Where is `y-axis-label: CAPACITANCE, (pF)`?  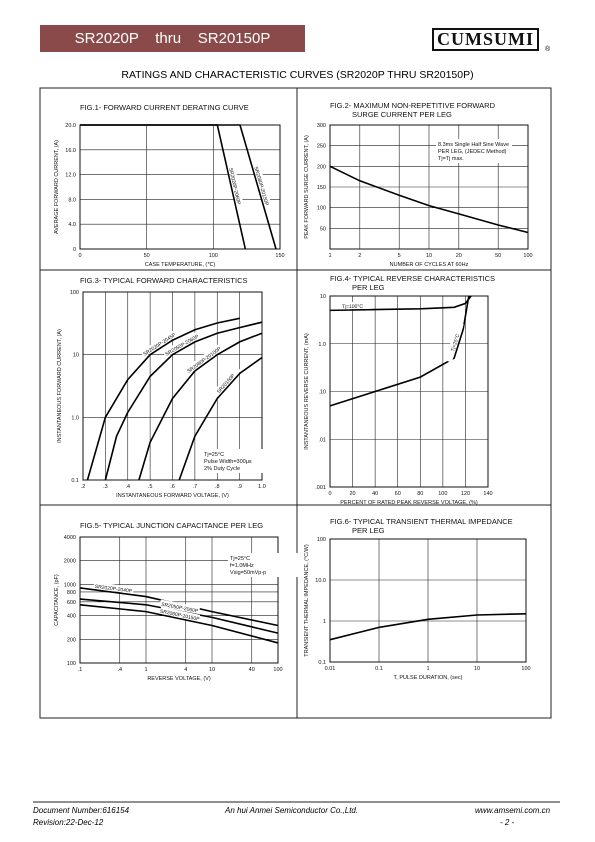 y-axis-label: CAPACITANCE, (pF) is located at coordinates (57, 600).